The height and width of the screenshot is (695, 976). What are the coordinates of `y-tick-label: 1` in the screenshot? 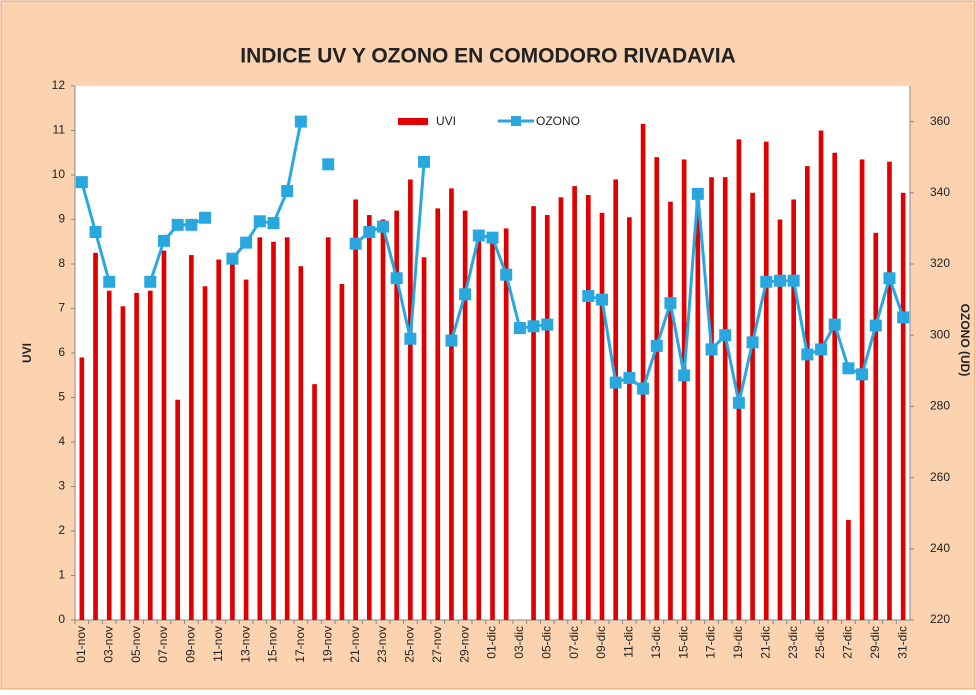 It's located at (61, 575).